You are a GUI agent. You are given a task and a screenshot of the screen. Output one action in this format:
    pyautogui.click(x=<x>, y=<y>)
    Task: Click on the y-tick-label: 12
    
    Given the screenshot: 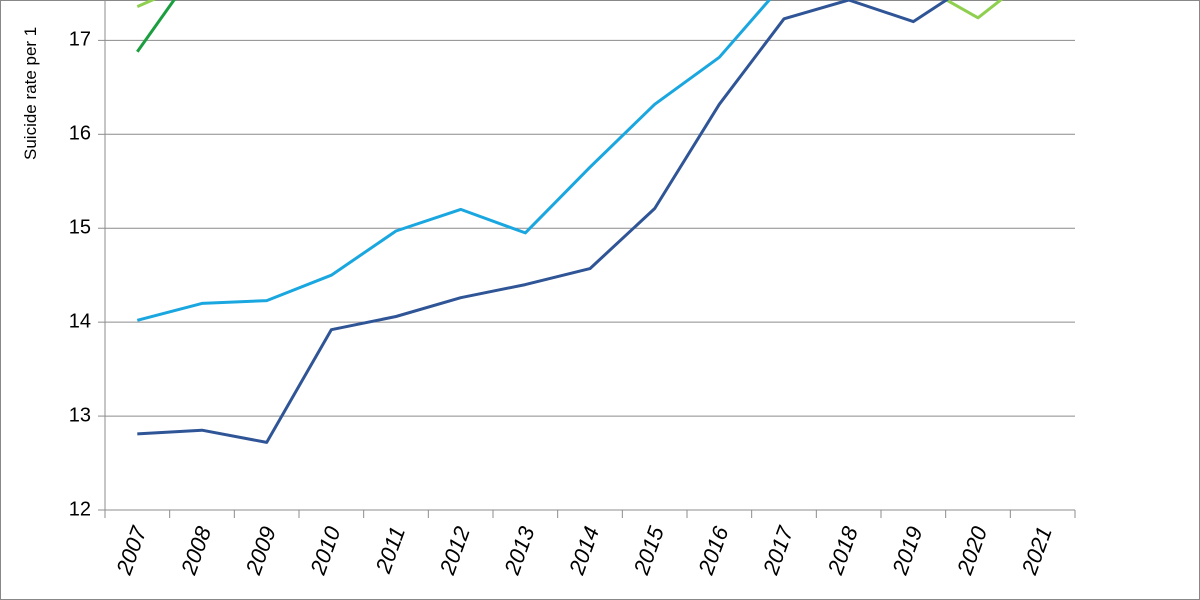 What is the action you would take?
    pyautogui.click(x=80, y=509)
    